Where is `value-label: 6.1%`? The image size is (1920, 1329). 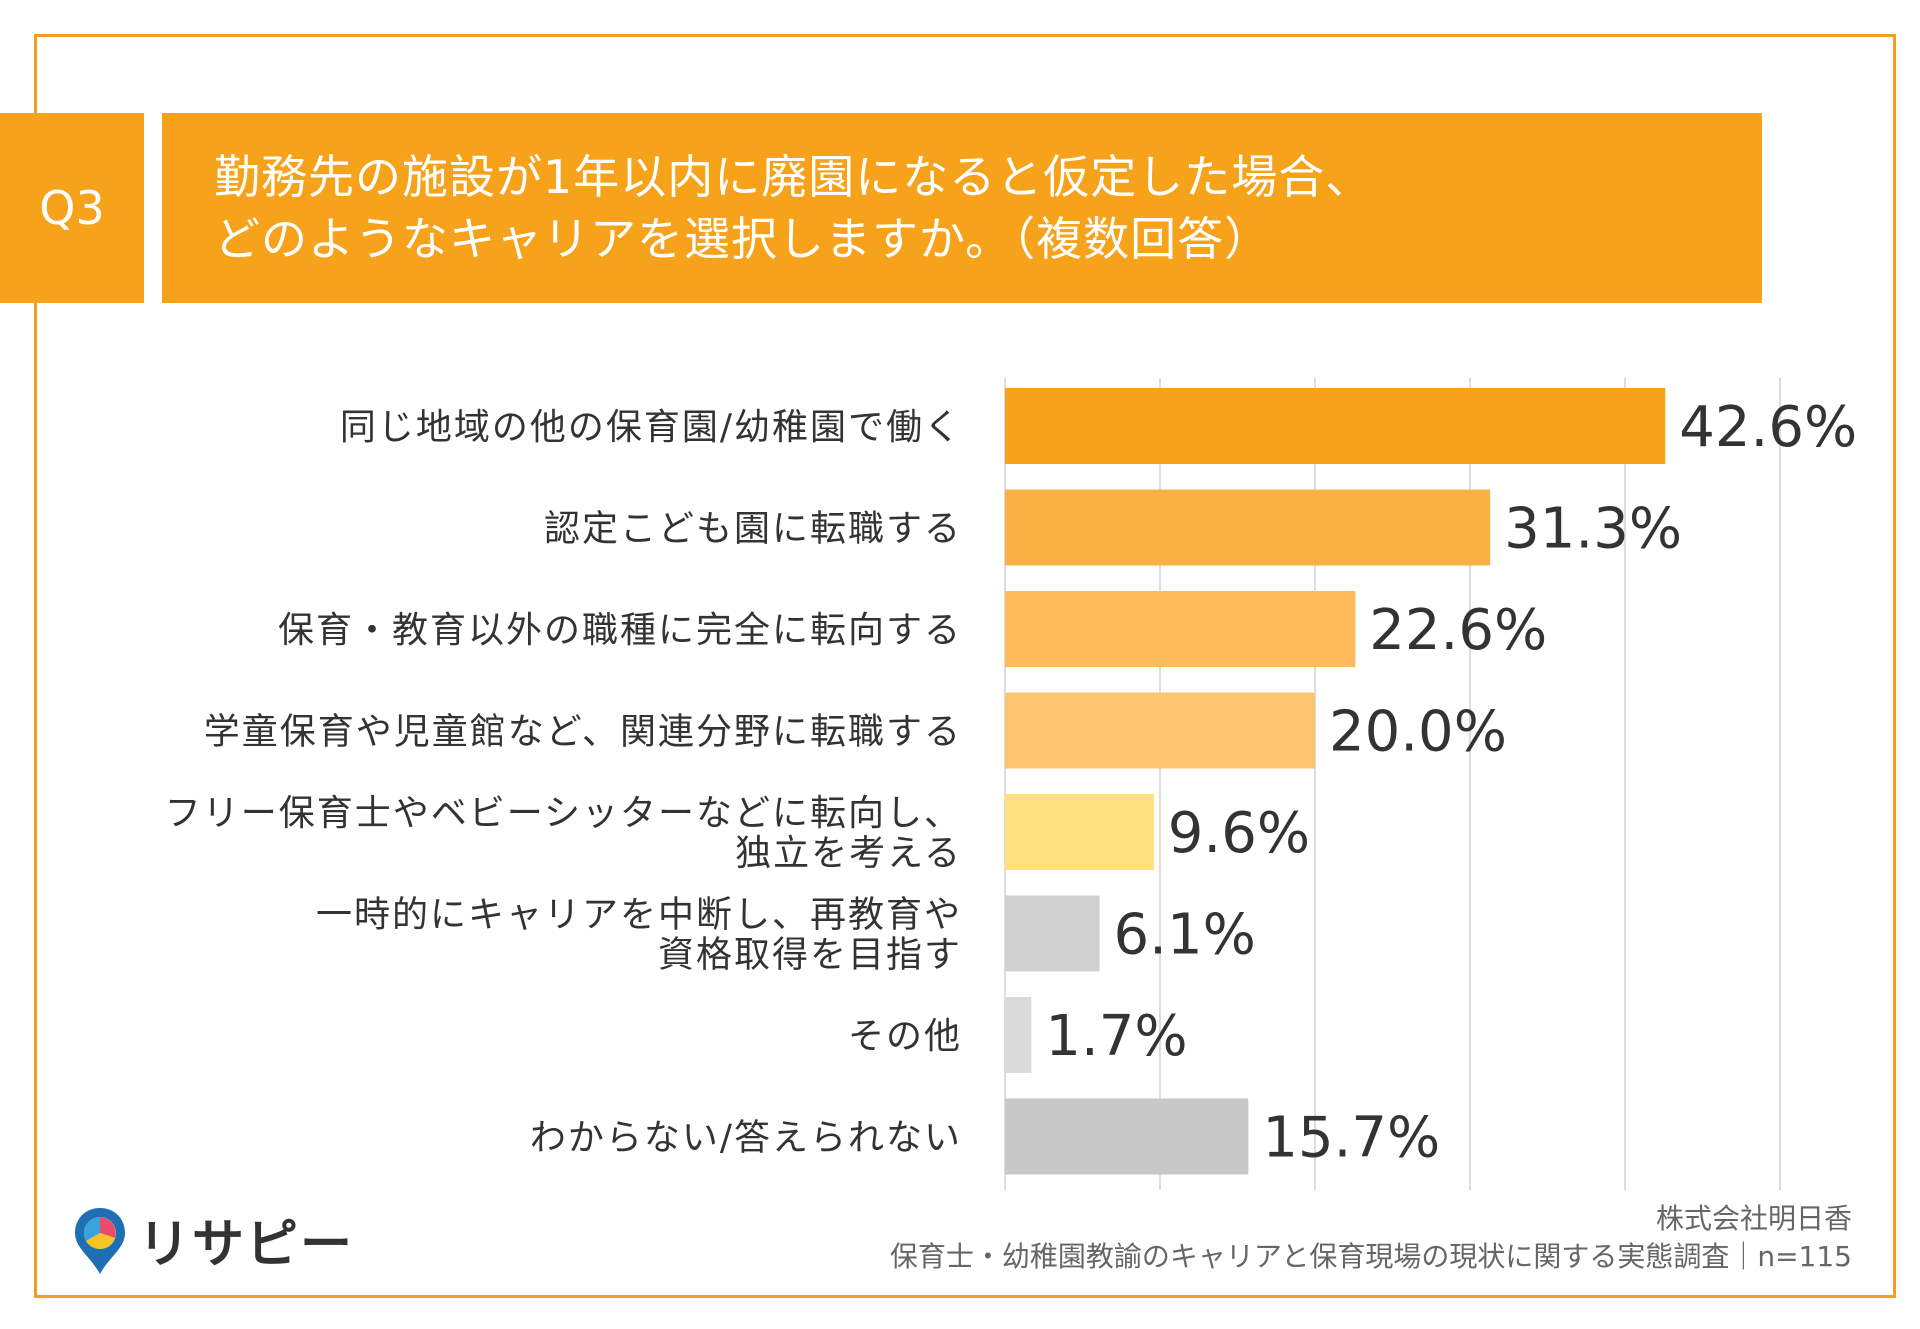 value-label: 6.1% is located at coordinates (1185, 935).